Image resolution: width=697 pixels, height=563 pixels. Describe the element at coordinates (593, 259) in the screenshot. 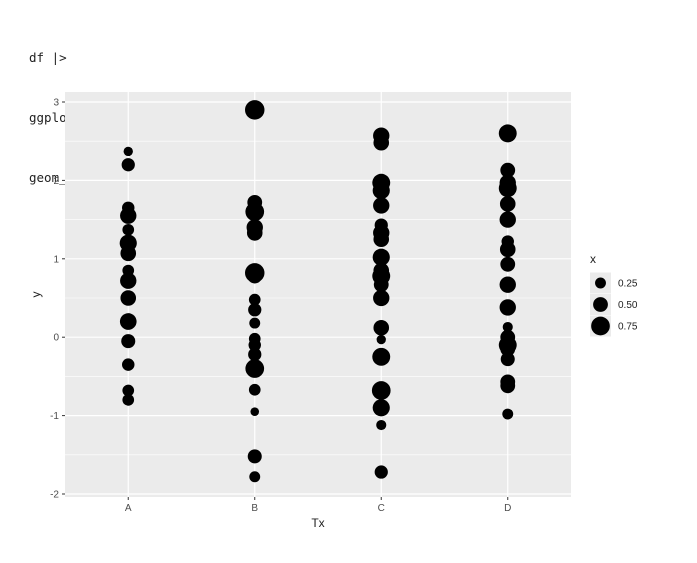

I see `legend-title: x` at that location.